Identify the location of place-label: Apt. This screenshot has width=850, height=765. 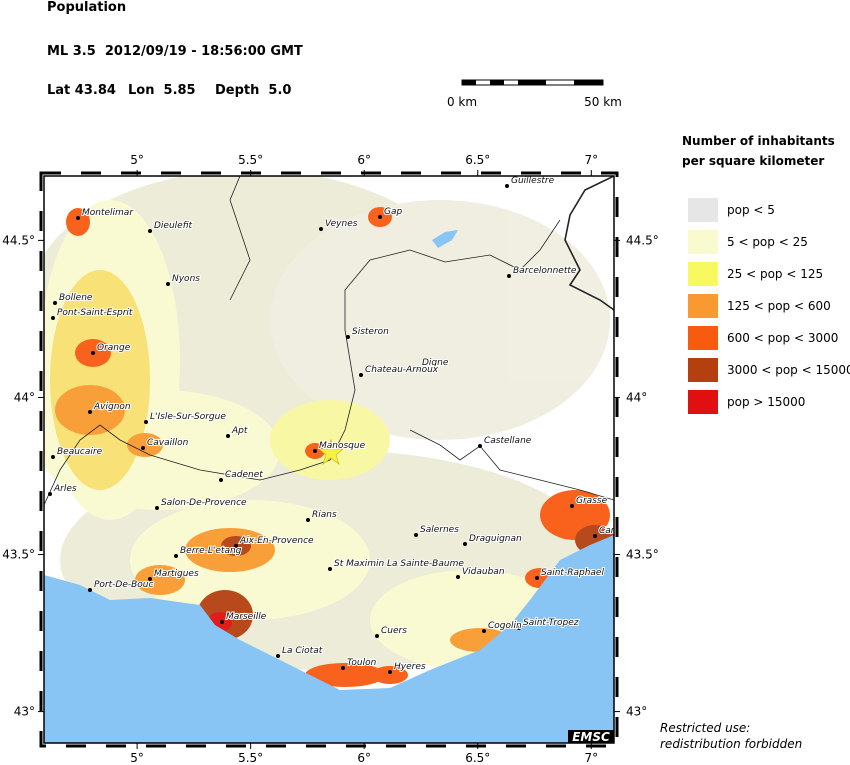
(239, 431).